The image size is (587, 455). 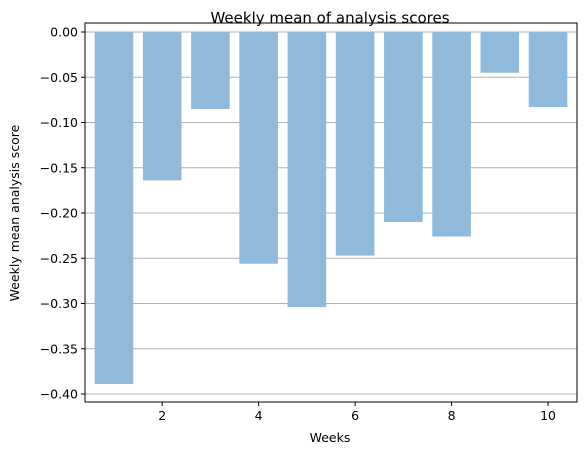 What do you see at coordinates (59, 258) in the screenshot?
I see `y-tick-label: −0.25` at bounding box center [59, 258].